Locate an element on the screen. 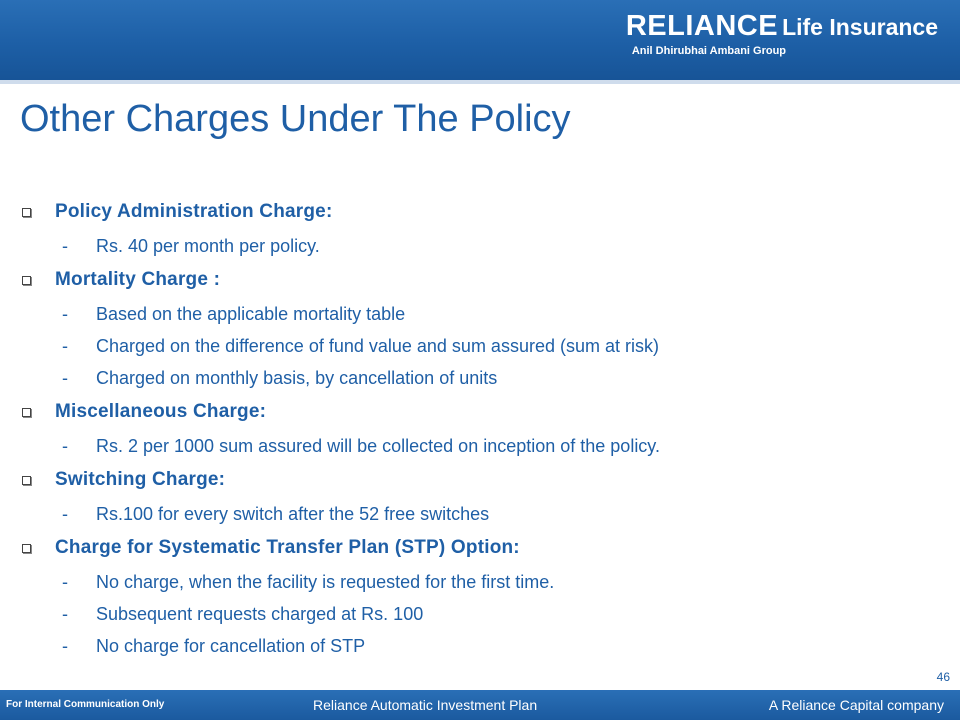 This screenshot has height=720, width=960. charge-heading: Policy Administration Charge: is located at coordinates (194, 211).